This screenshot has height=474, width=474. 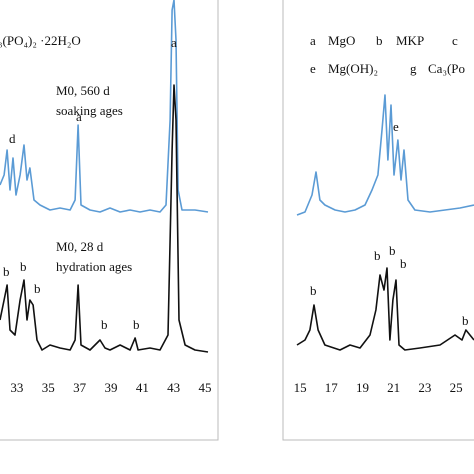 I want to click on legend-key: g, so click(x=413, y=68).